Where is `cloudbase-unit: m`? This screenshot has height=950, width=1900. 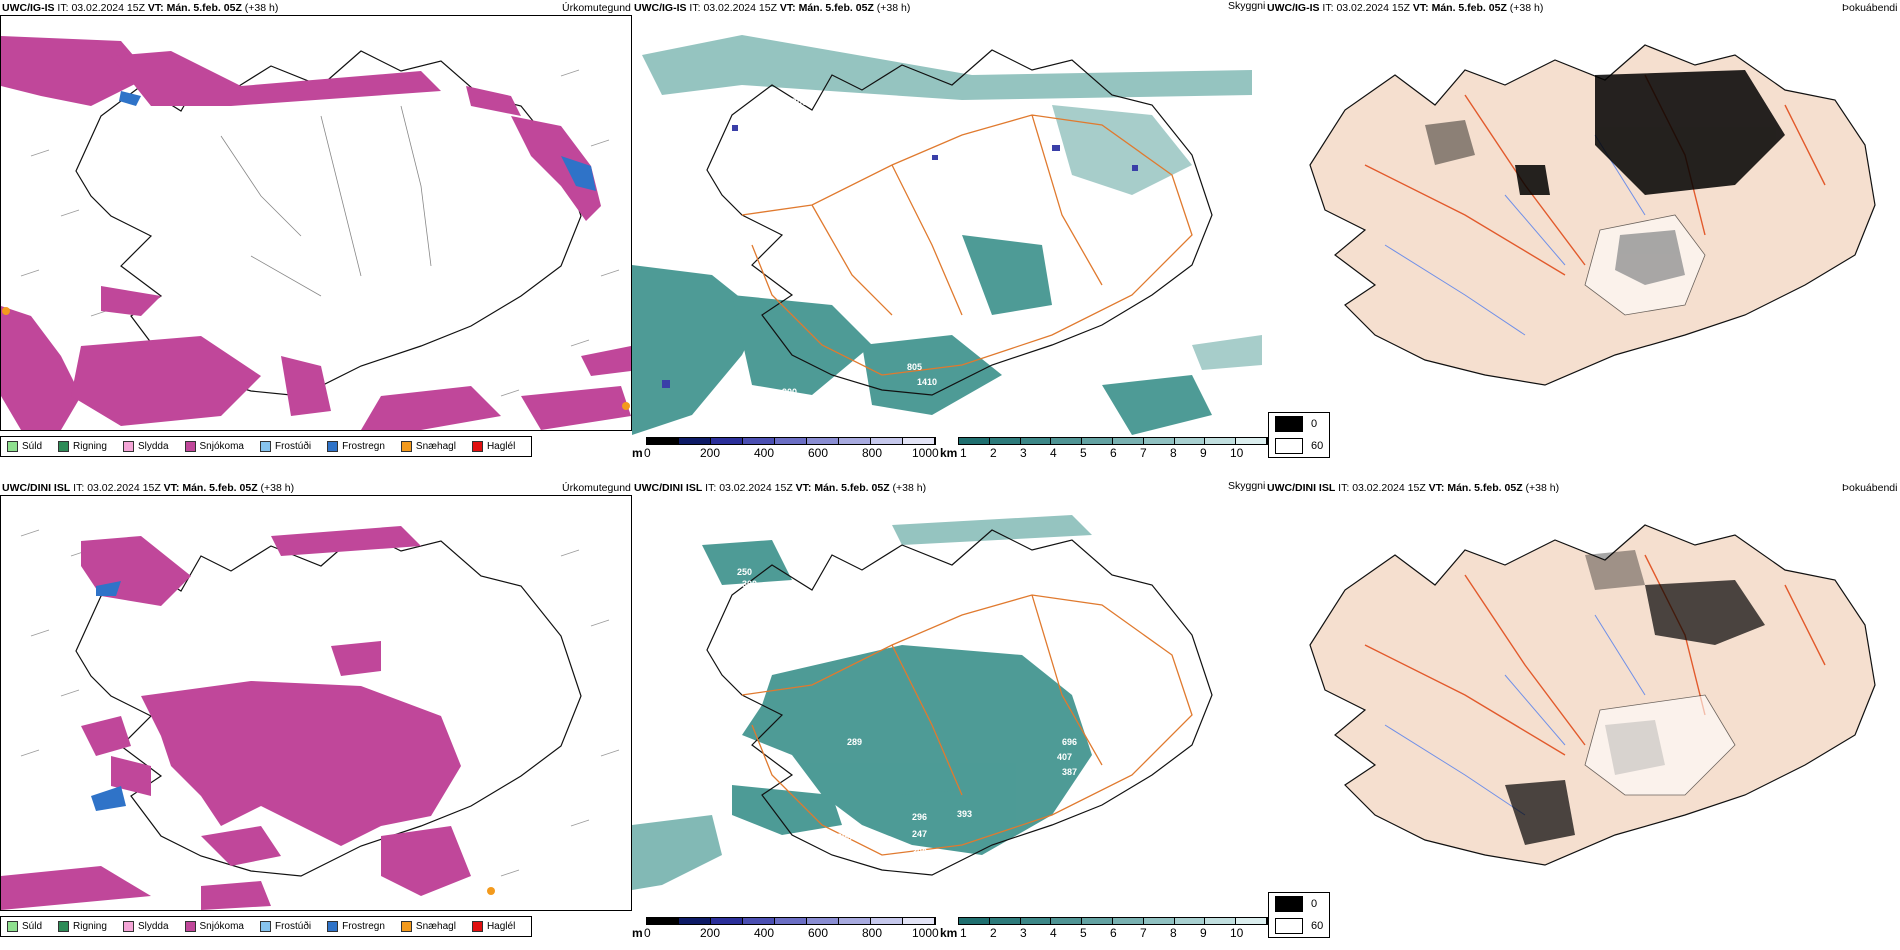
cloudbase-unit: m is located at coordinates (637, 453).